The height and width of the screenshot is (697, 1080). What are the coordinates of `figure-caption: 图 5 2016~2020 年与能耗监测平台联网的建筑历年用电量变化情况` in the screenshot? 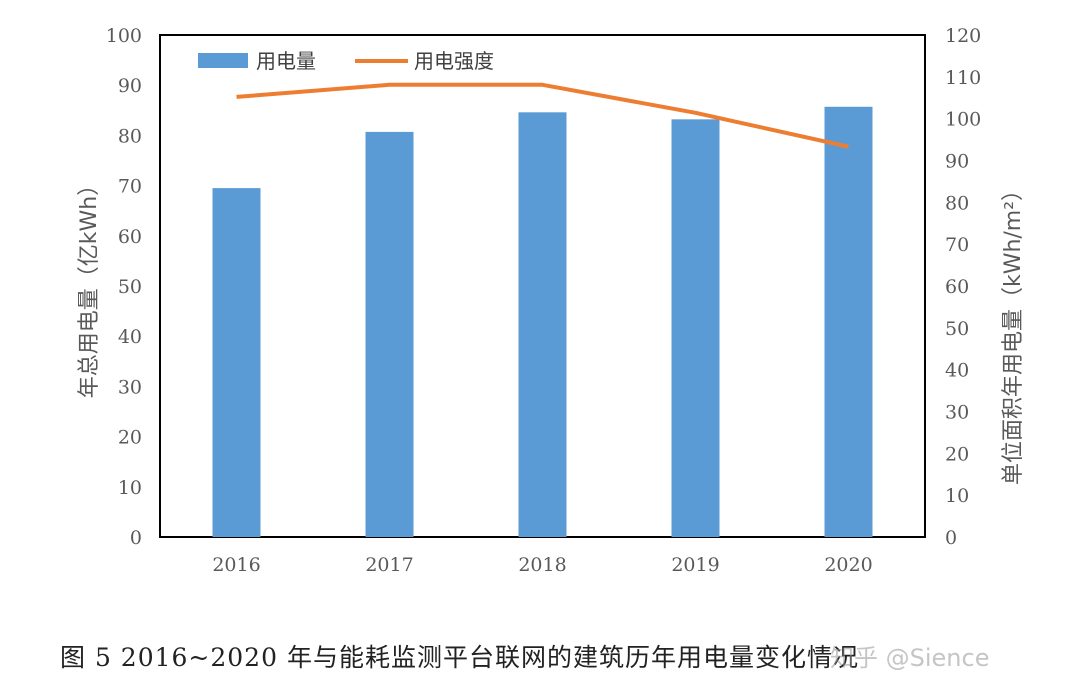 It's located at (459, 657).